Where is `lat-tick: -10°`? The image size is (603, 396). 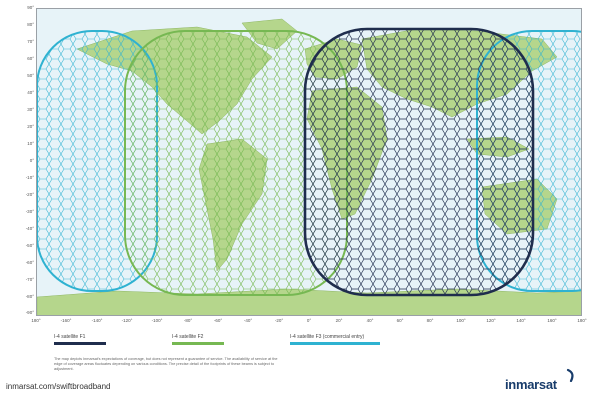
lat-tick: -10° is located at coordinates (29, 177).